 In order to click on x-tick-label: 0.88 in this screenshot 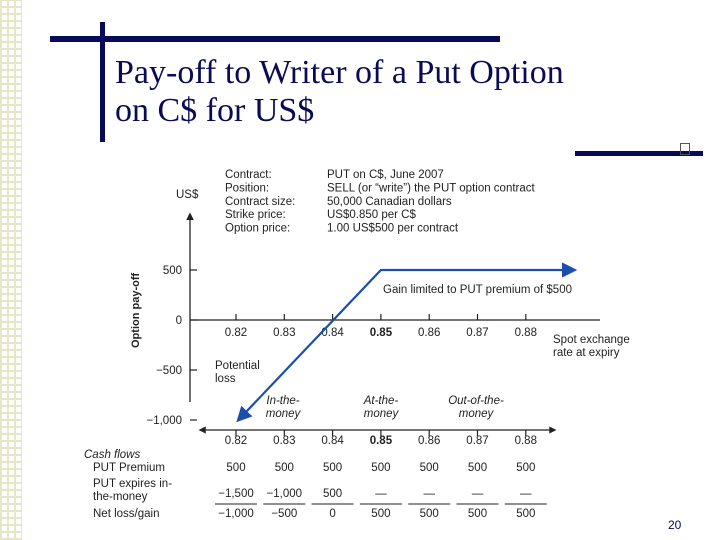, I will do `click(526, 333)`.